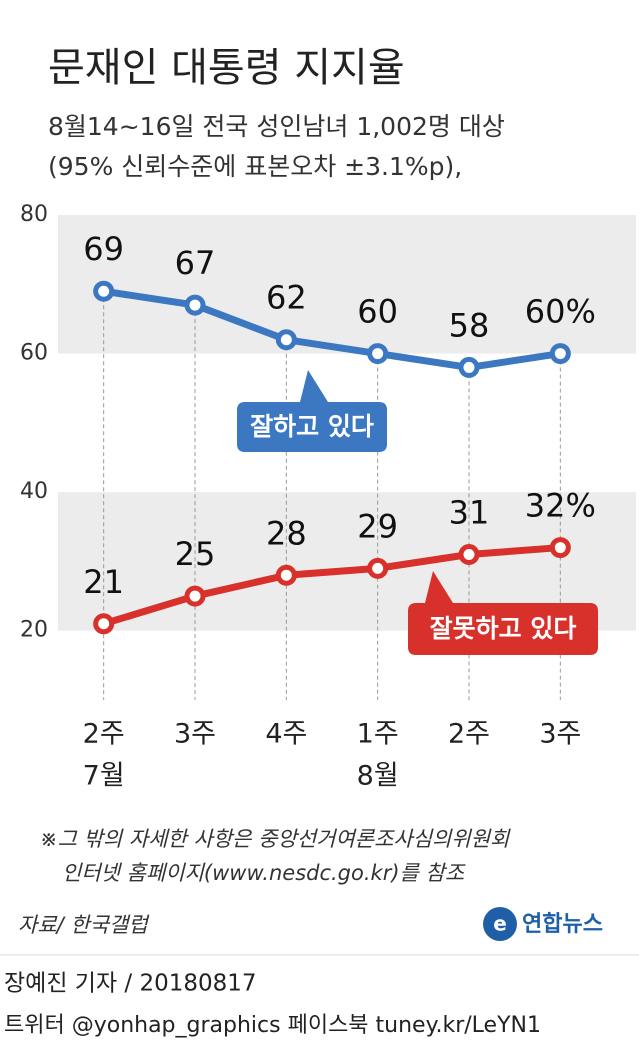  Describe the element at coordinates (272, 1025) in the screenshot. I see `footer: 트위터 @yonhap_graphics 페이스북 tuney.kr/LeYN1` at that location.